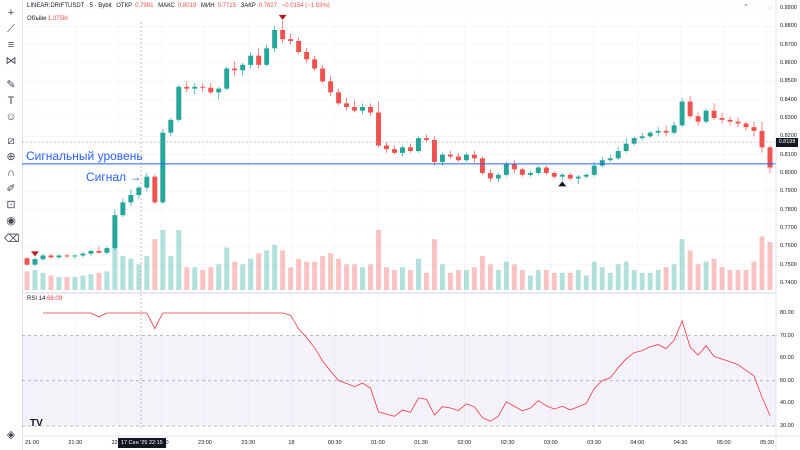  I want to click on lock-icon: ⊡, so click(11, 205).